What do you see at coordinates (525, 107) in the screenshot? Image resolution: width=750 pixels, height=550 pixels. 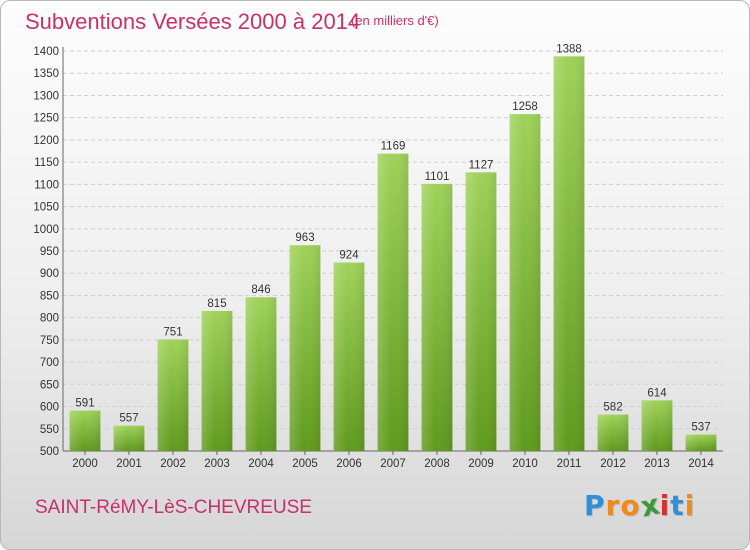 I see `bar-value-label: 1258` at bounding box center [525, 107].